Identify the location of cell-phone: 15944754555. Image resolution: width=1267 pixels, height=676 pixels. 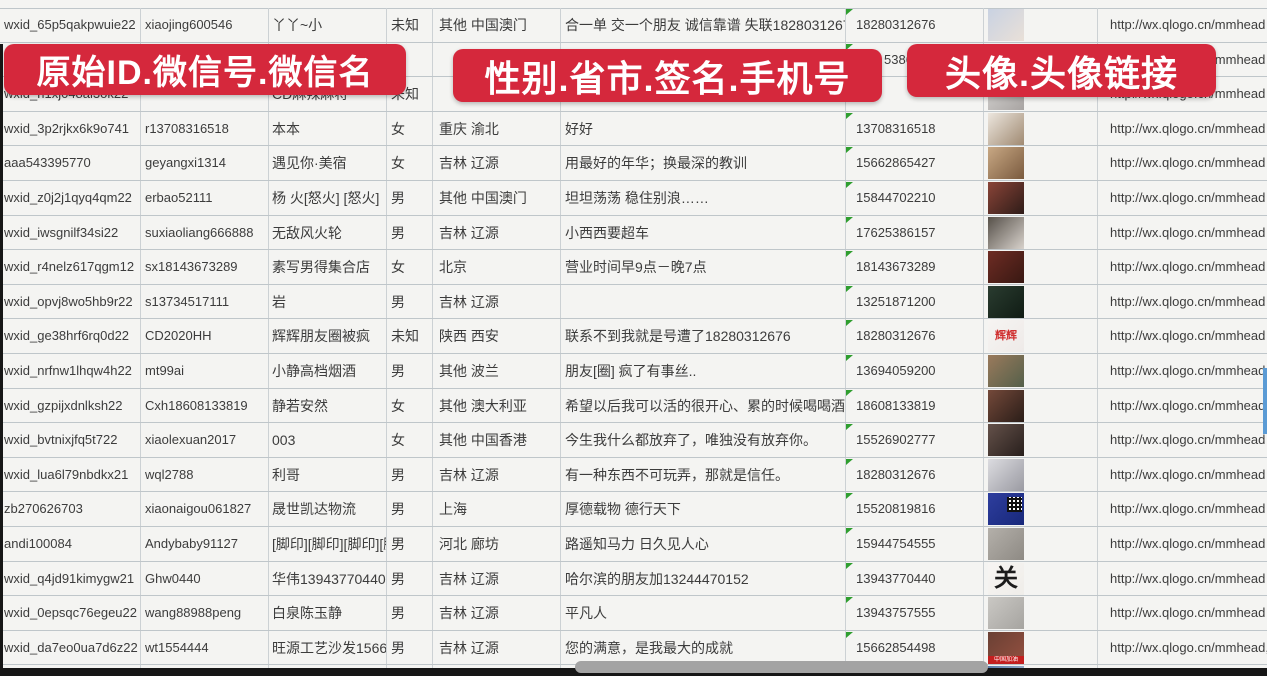
(914, 544).